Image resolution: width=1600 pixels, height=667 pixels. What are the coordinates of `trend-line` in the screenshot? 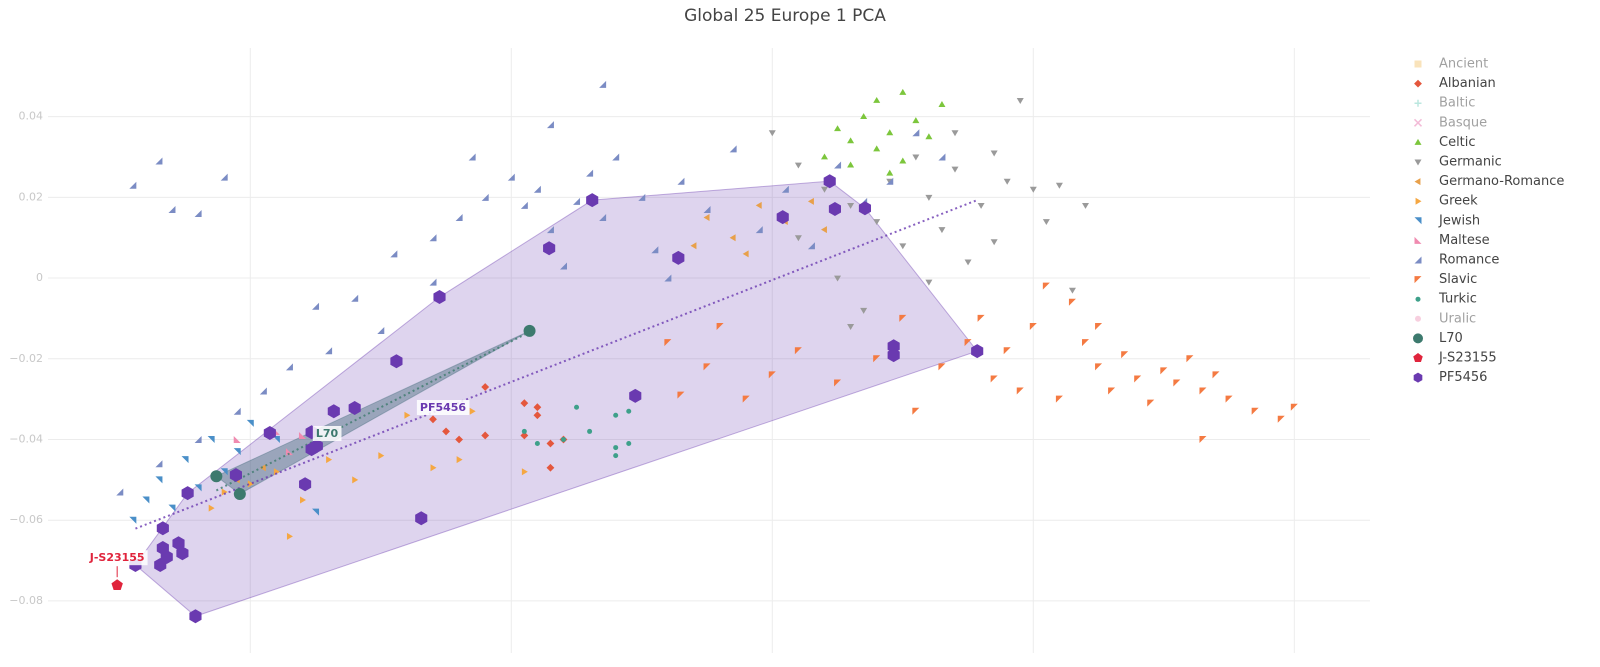 It's located at (373, 411).